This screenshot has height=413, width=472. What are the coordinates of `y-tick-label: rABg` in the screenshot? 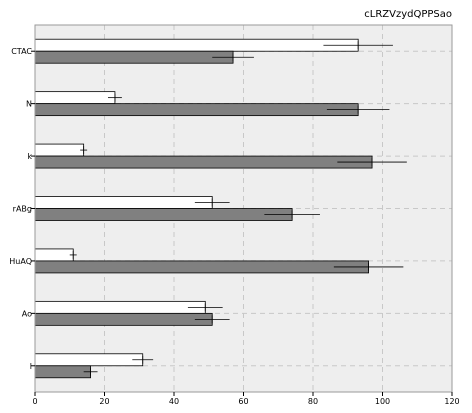 It's located at (22, 209).